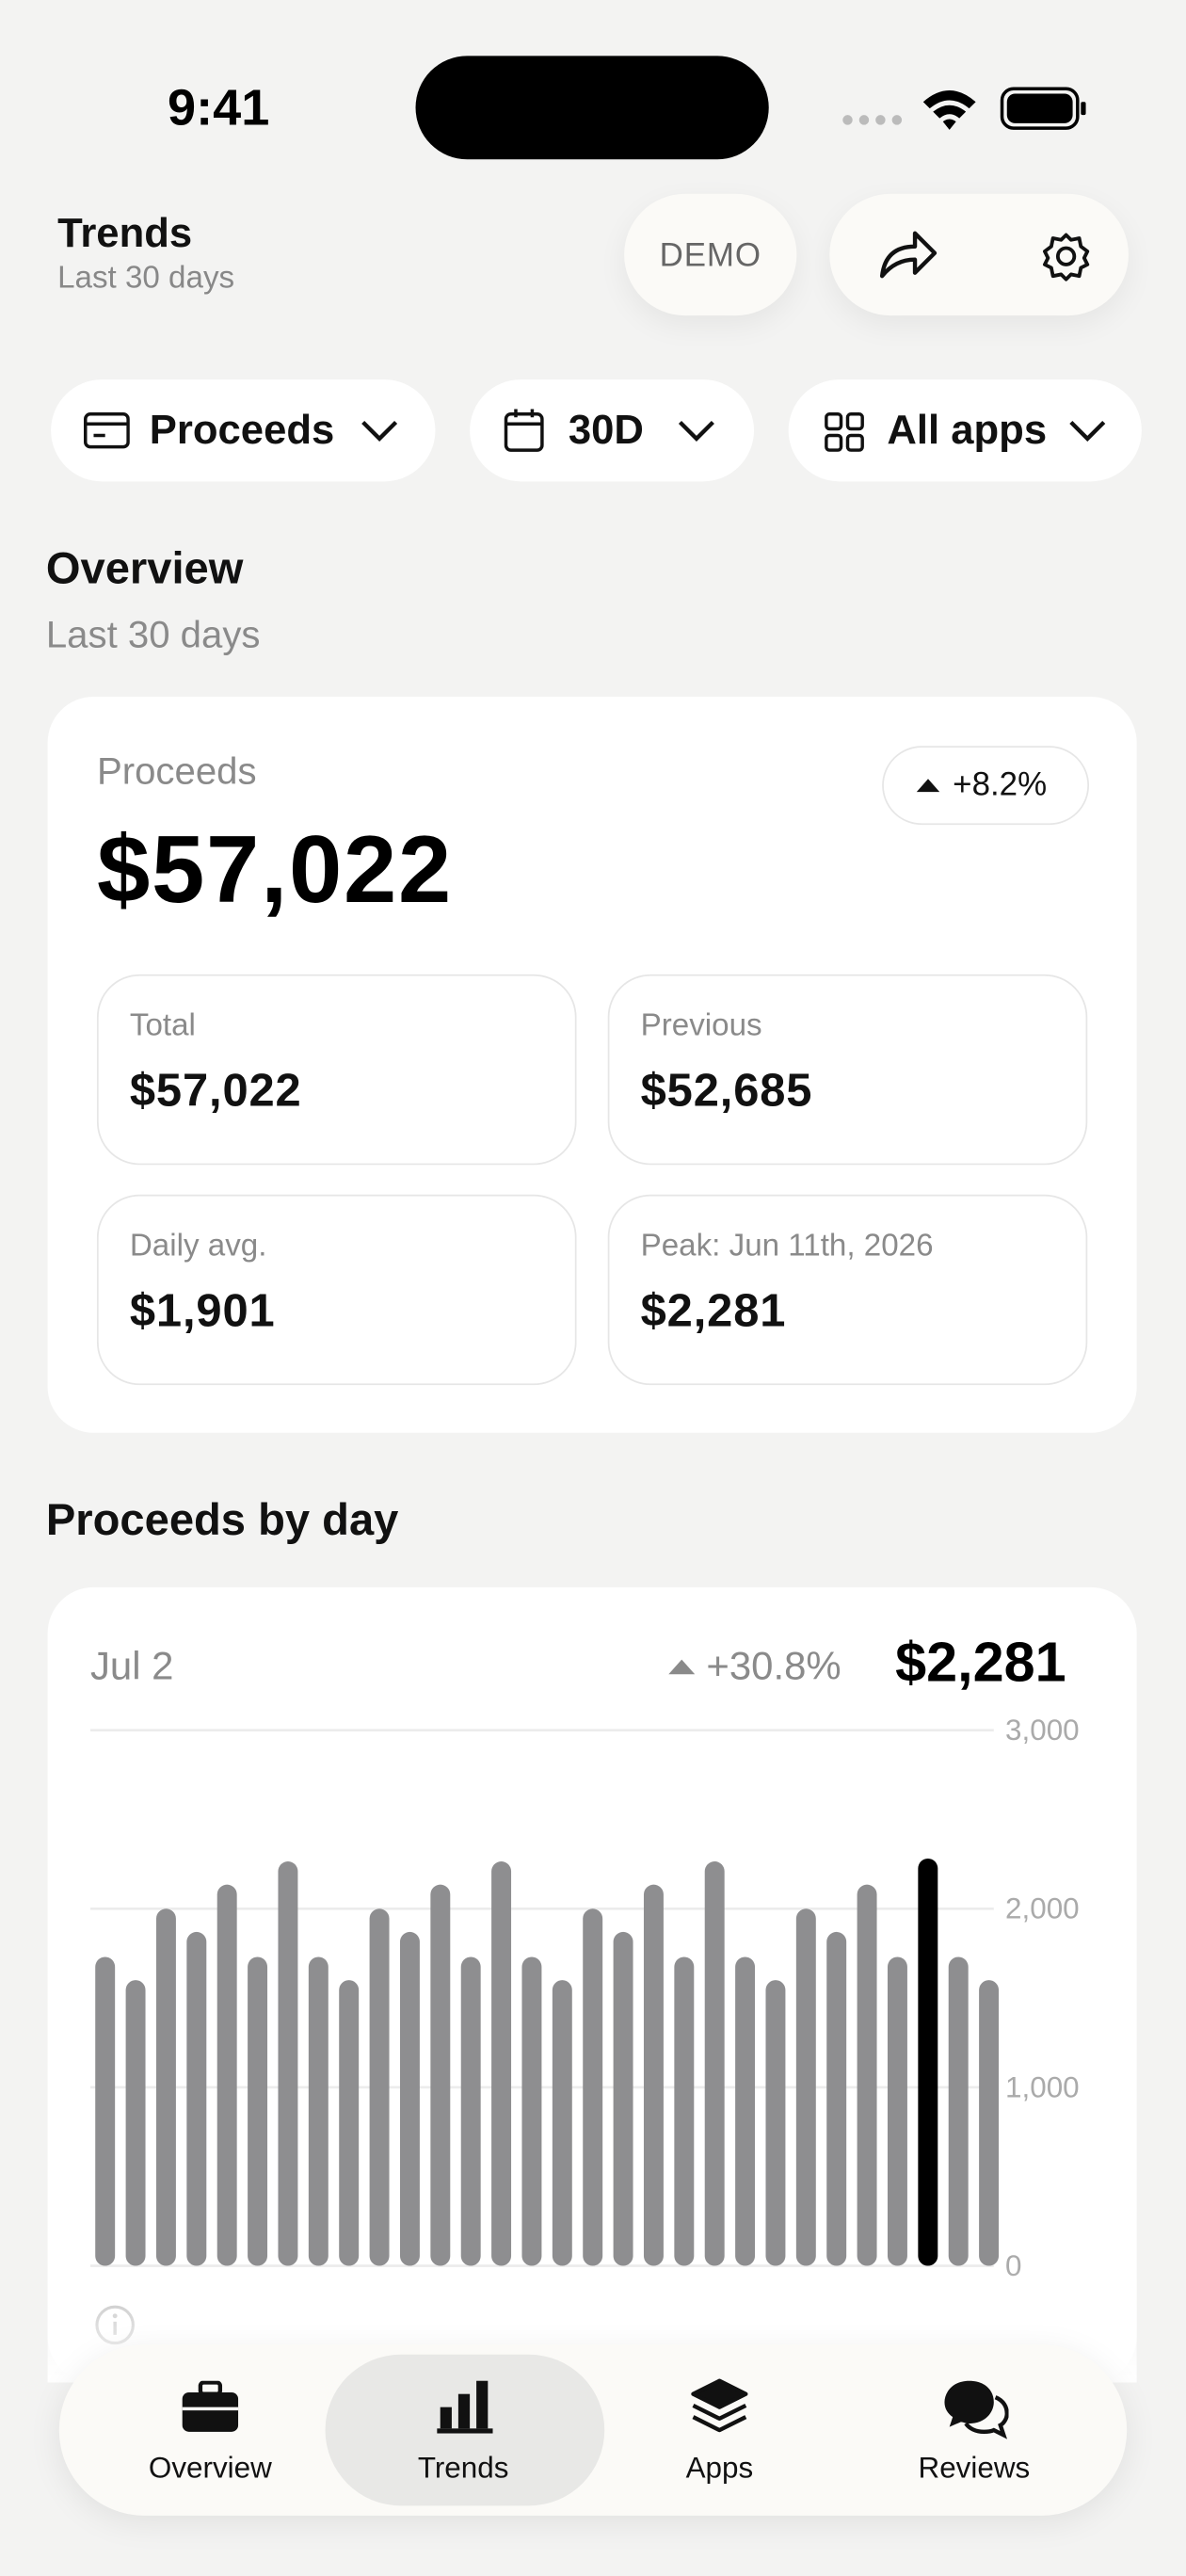  I want to click on tab-label: Apps, so click(719, 2468).